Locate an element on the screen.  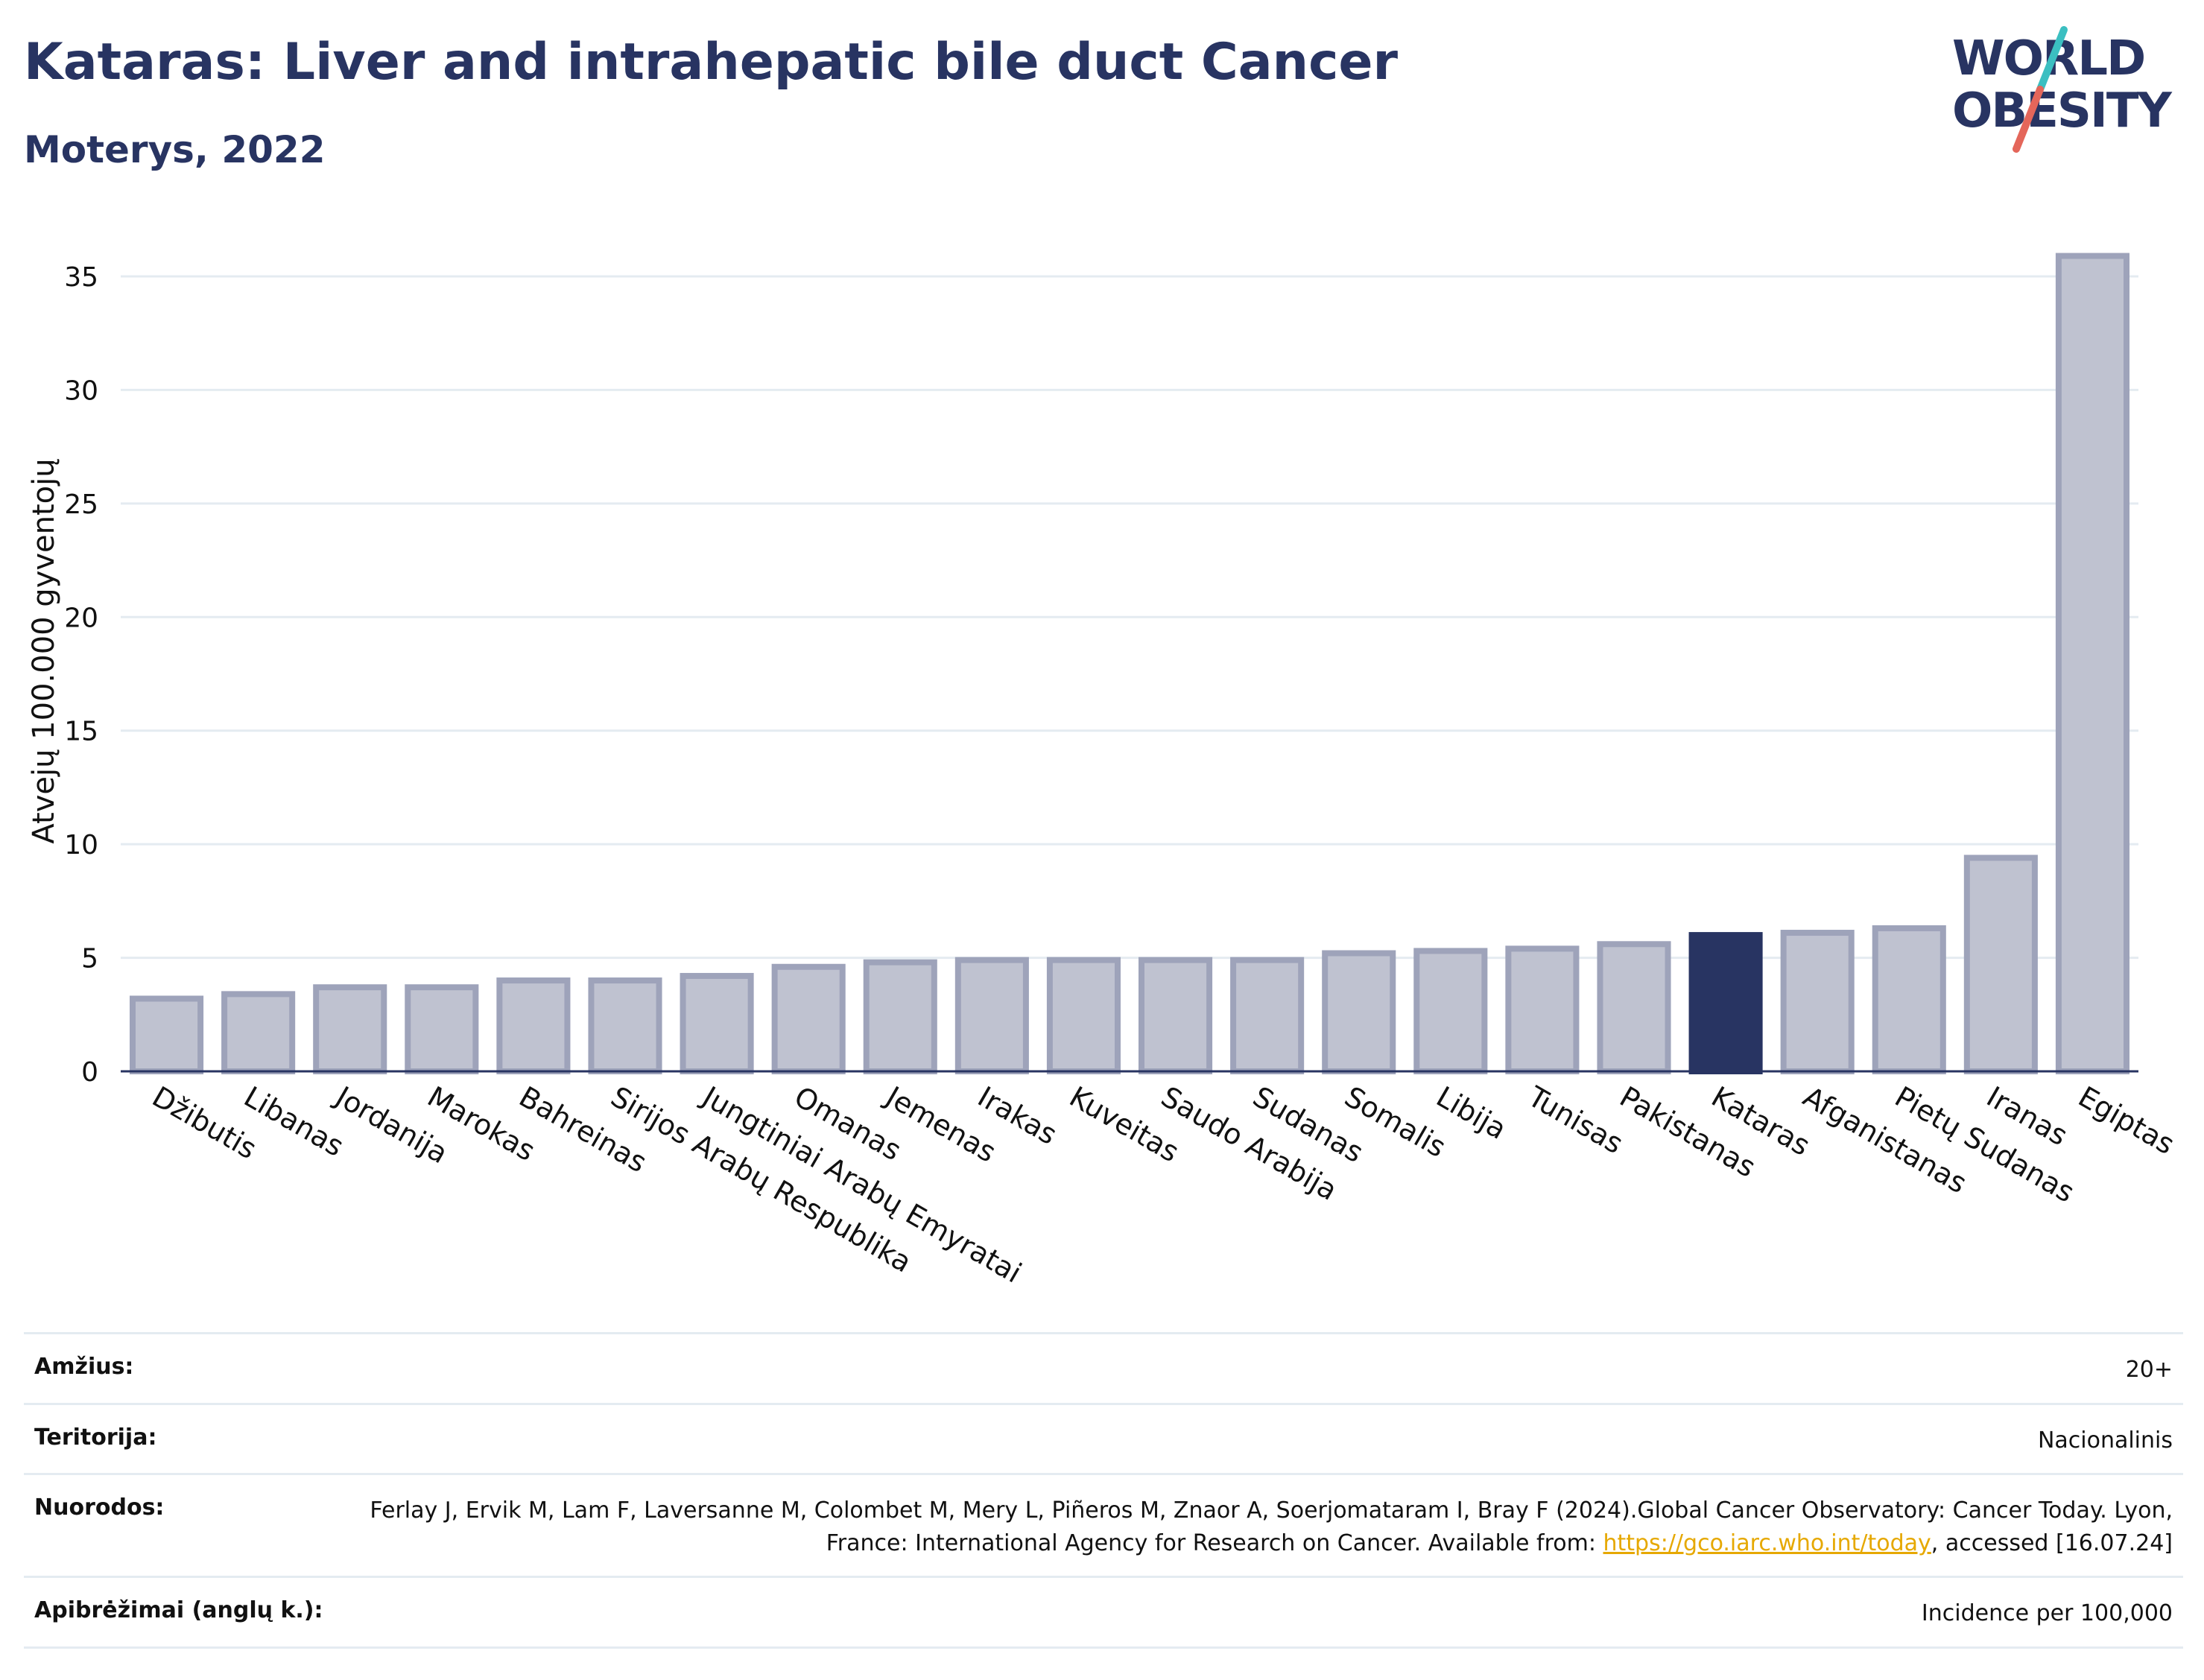
y-tick-label: 30 is located at coordinates (81, 390).